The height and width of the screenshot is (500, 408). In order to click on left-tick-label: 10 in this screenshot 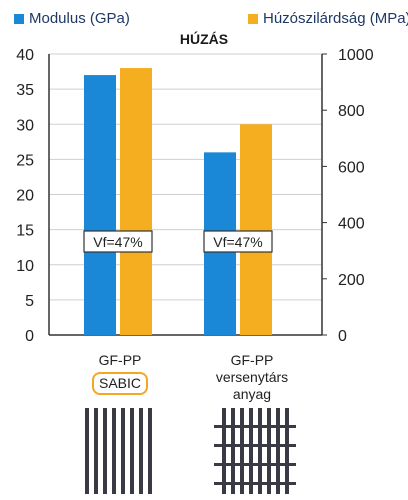, I will do `click(25, 266)`.